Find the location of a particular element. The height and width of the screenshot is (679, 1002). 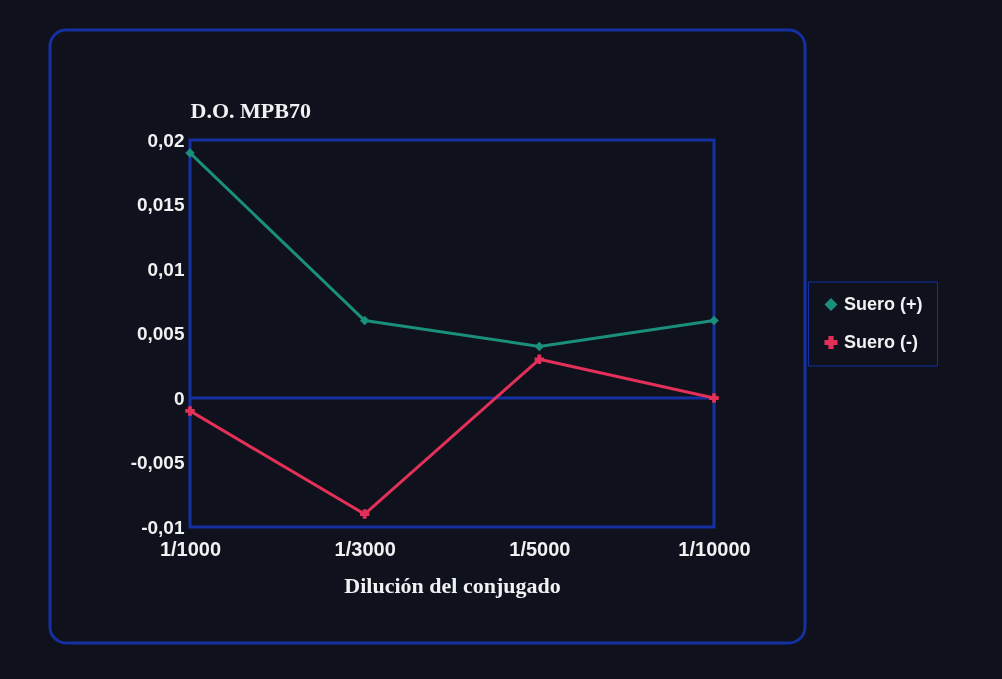

legend-label: Suero (+) is located at coordinates (883, 303).